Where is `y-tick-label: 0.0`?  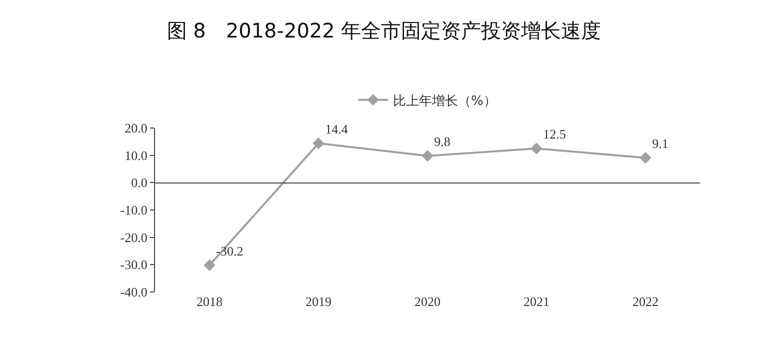 y-tick-label: 0.0 is located at coordinates (139, 182).